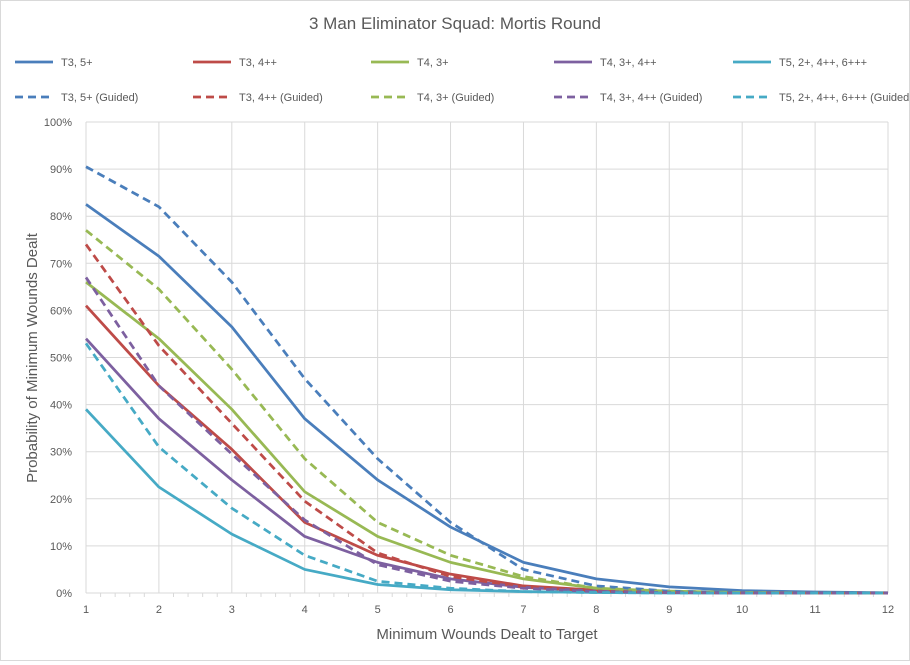  I want to click on legend-label: T3, 5+ (Guided), so click(99, 98).